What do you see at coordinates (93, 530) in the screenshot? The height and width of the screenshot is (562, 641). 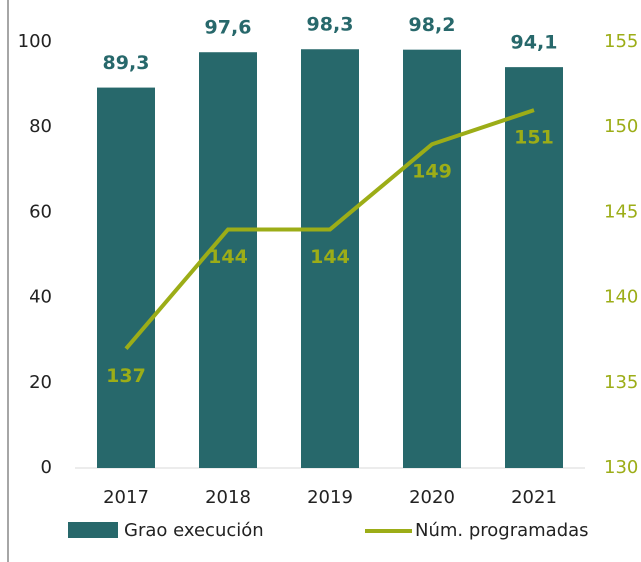 I see `legend-swatch` at bounding box center [93, 530].